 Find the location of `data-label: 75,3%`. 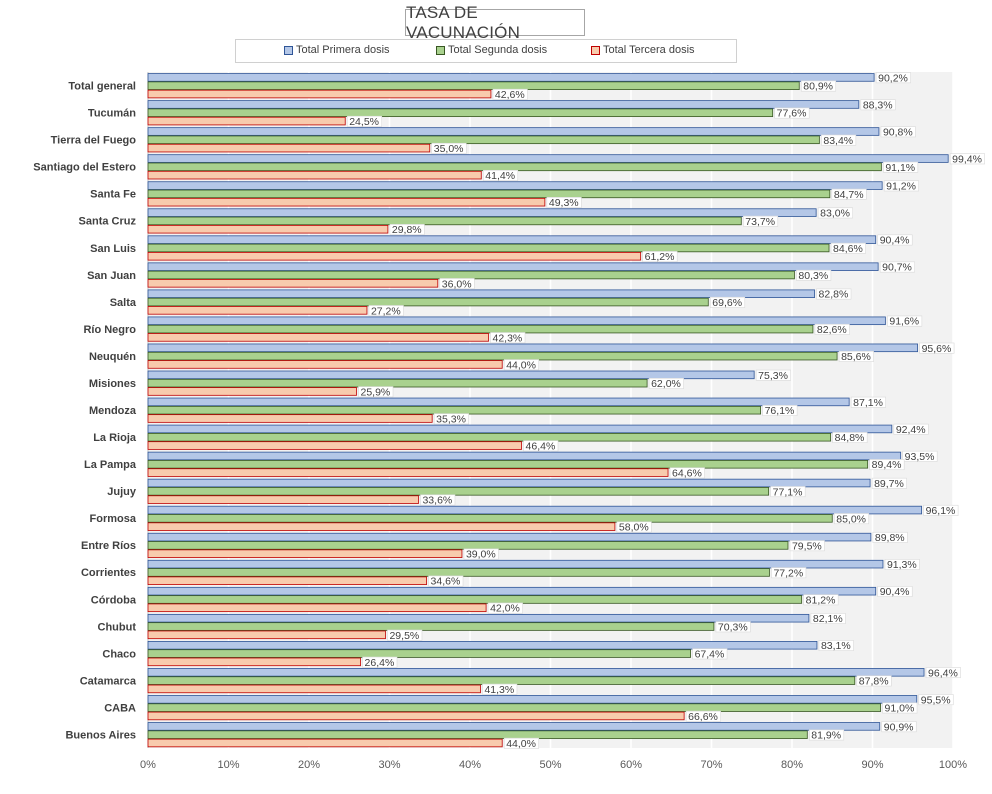

data-label: 75,3% is located at coordinates (773, 376).